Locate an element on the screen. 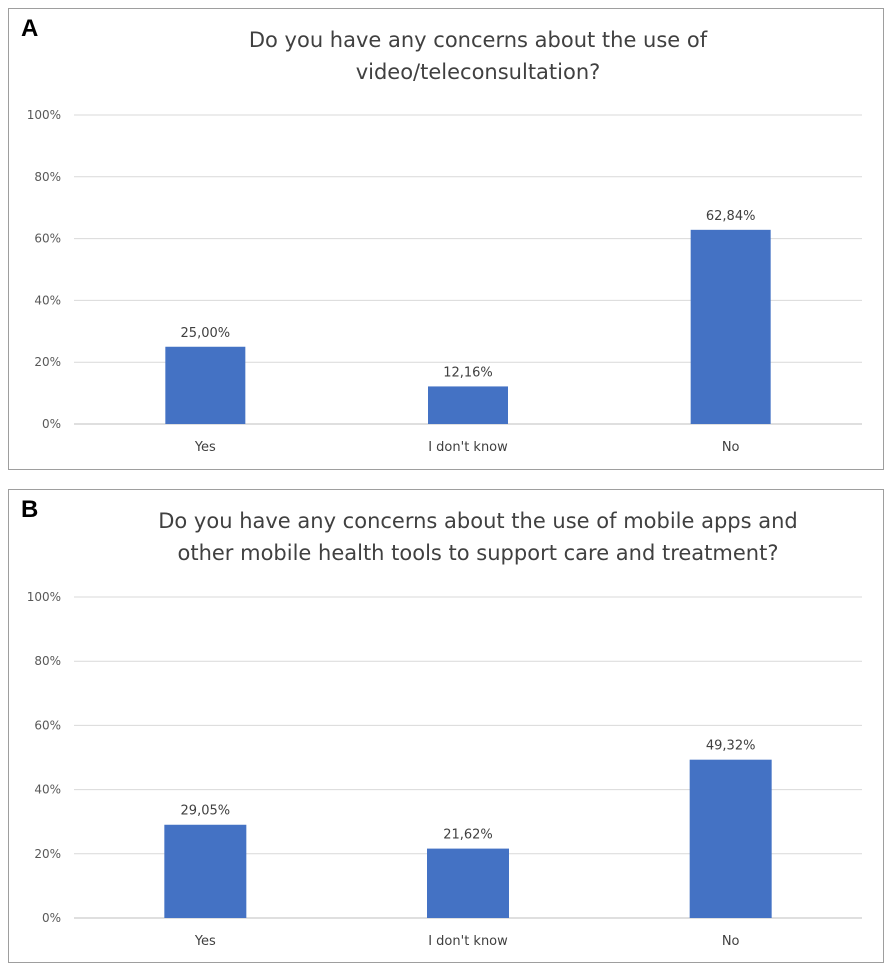  data-label: 49,32% is located at coordinates (731, 746).